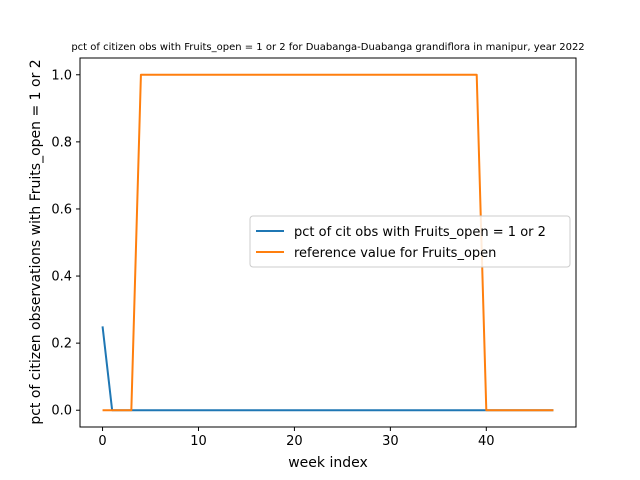  What do you see at coordinates (61, 344) in the screenshot?
I see `y-tick-label: 0.2` at bounding box center [61, 344].